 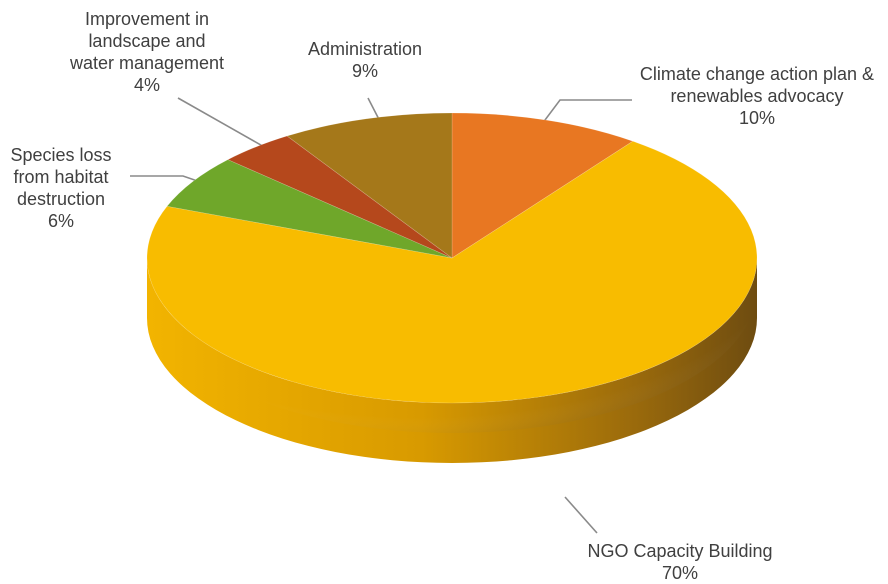 What do you see at coordinates (146, 85) in the screenshot?
I see `data-label-value: 4%` at bounding box center [146, 85].